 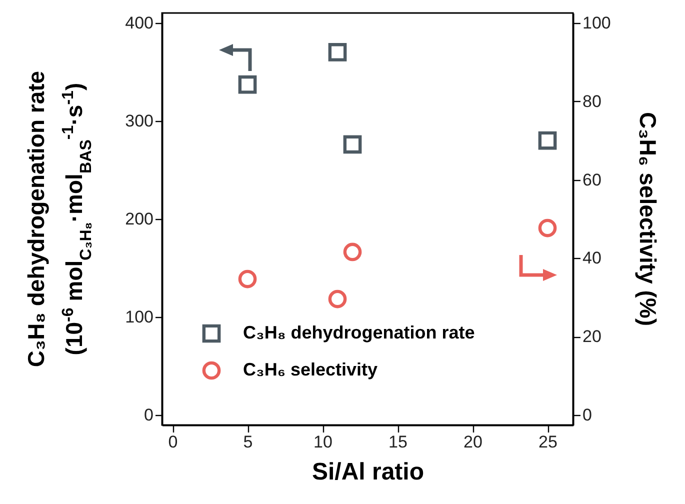 What do you see at coordinates (139, 317) in the screenshot?
I see `y-tick-label: 100` at bounding box center [139, 317].